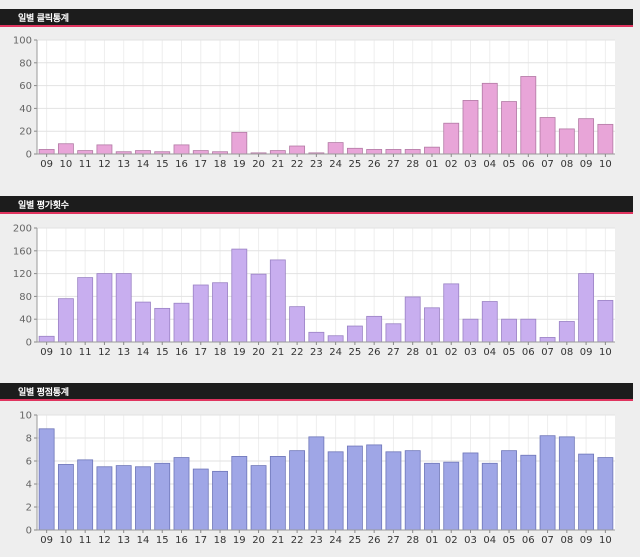 This screenshot has height=557, width=640. I want to click on y-tick-label: 0, so click(29, 343).